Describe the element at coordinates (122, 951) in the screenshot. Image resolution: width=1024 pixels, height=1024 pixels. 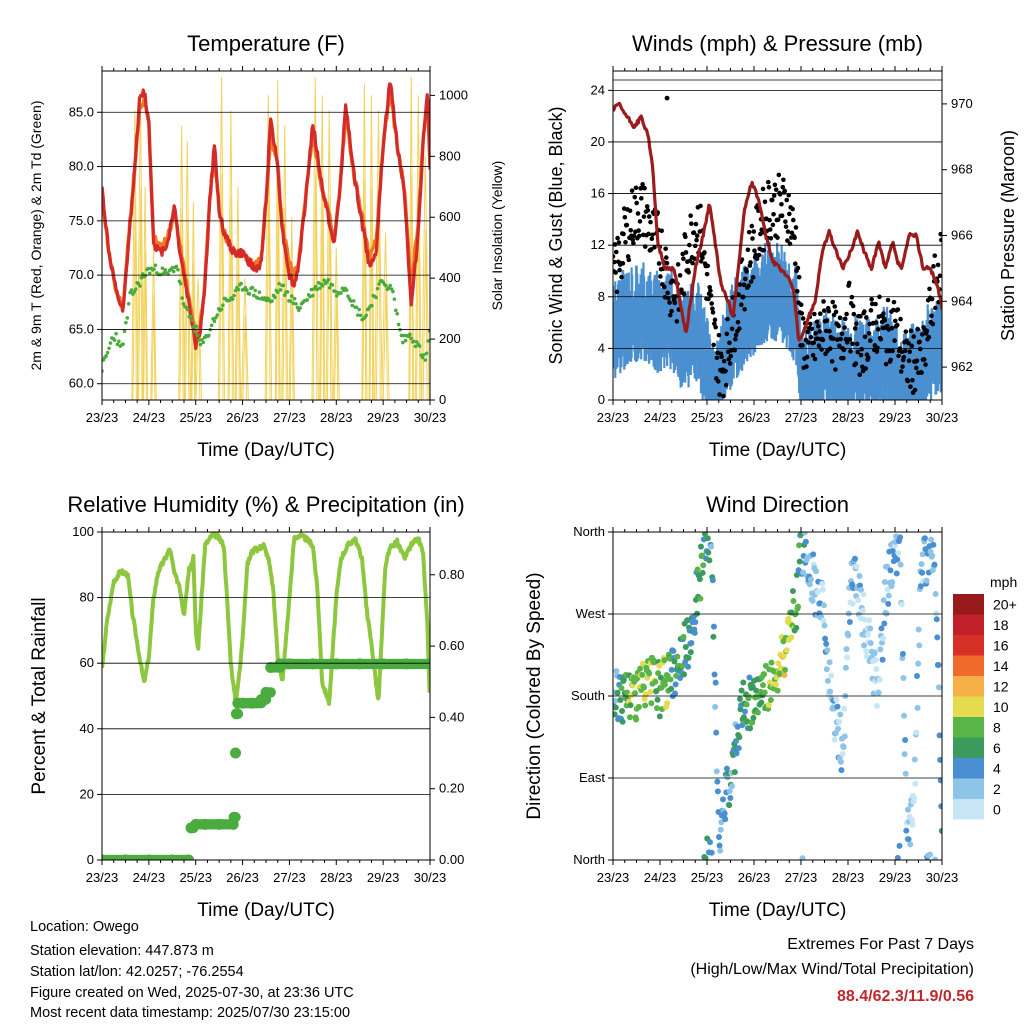
I see `footer-elevation: Station elevation: 447.873 m` at that location.